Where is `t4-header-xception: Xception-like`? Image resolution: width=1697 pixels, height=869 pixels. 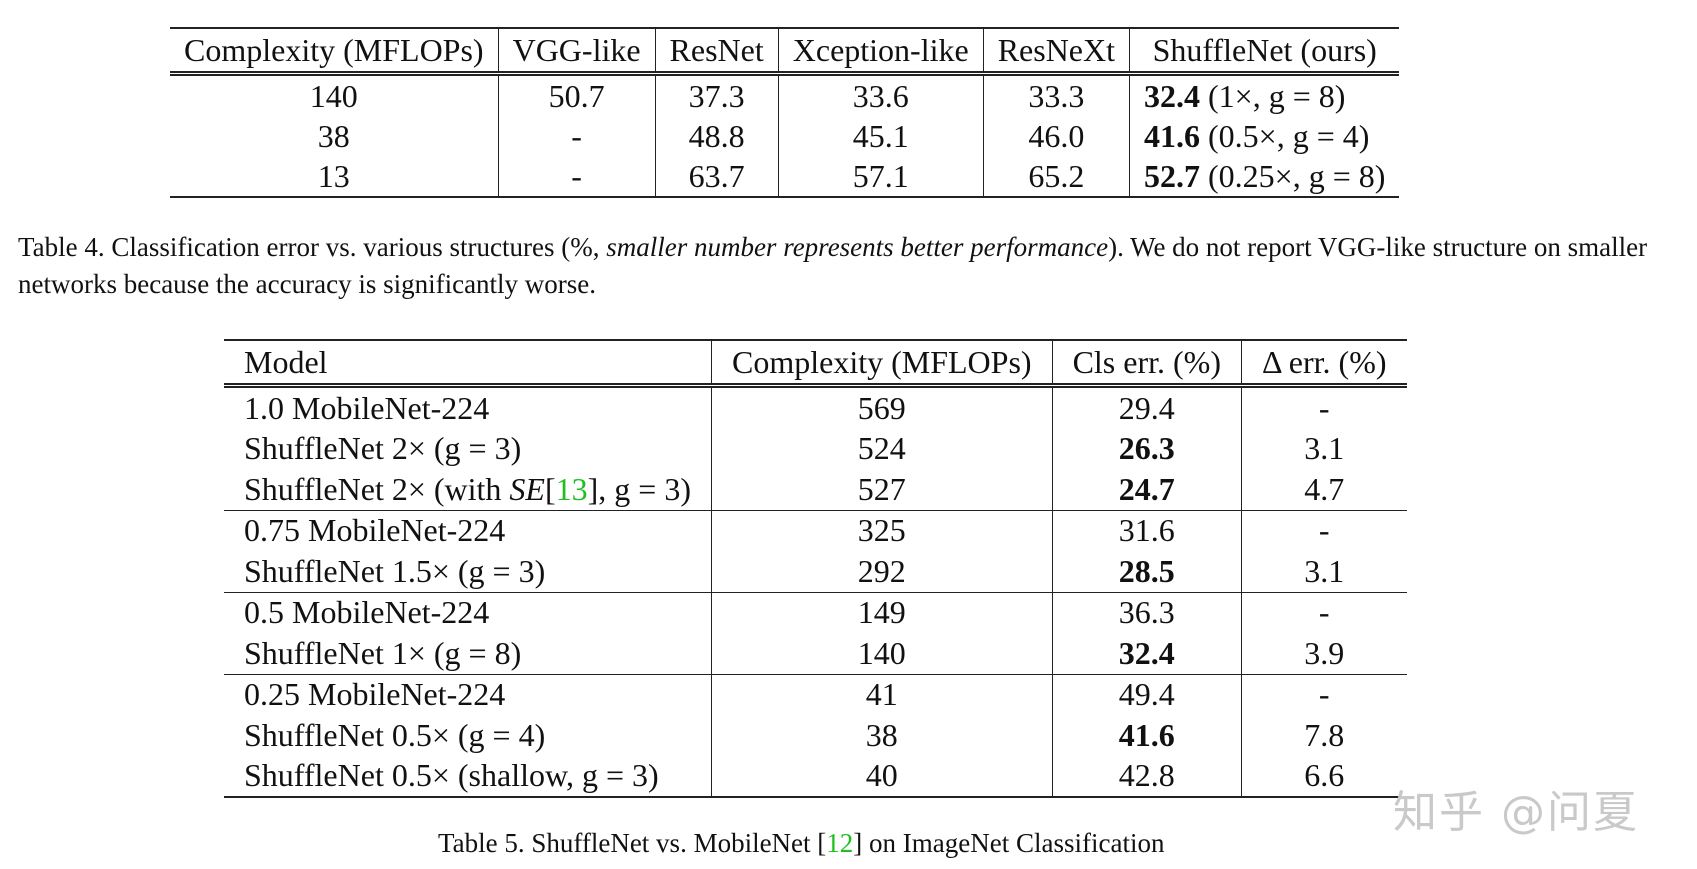 t4-header-xception: Xception-like is located at coordinates (880, 51).